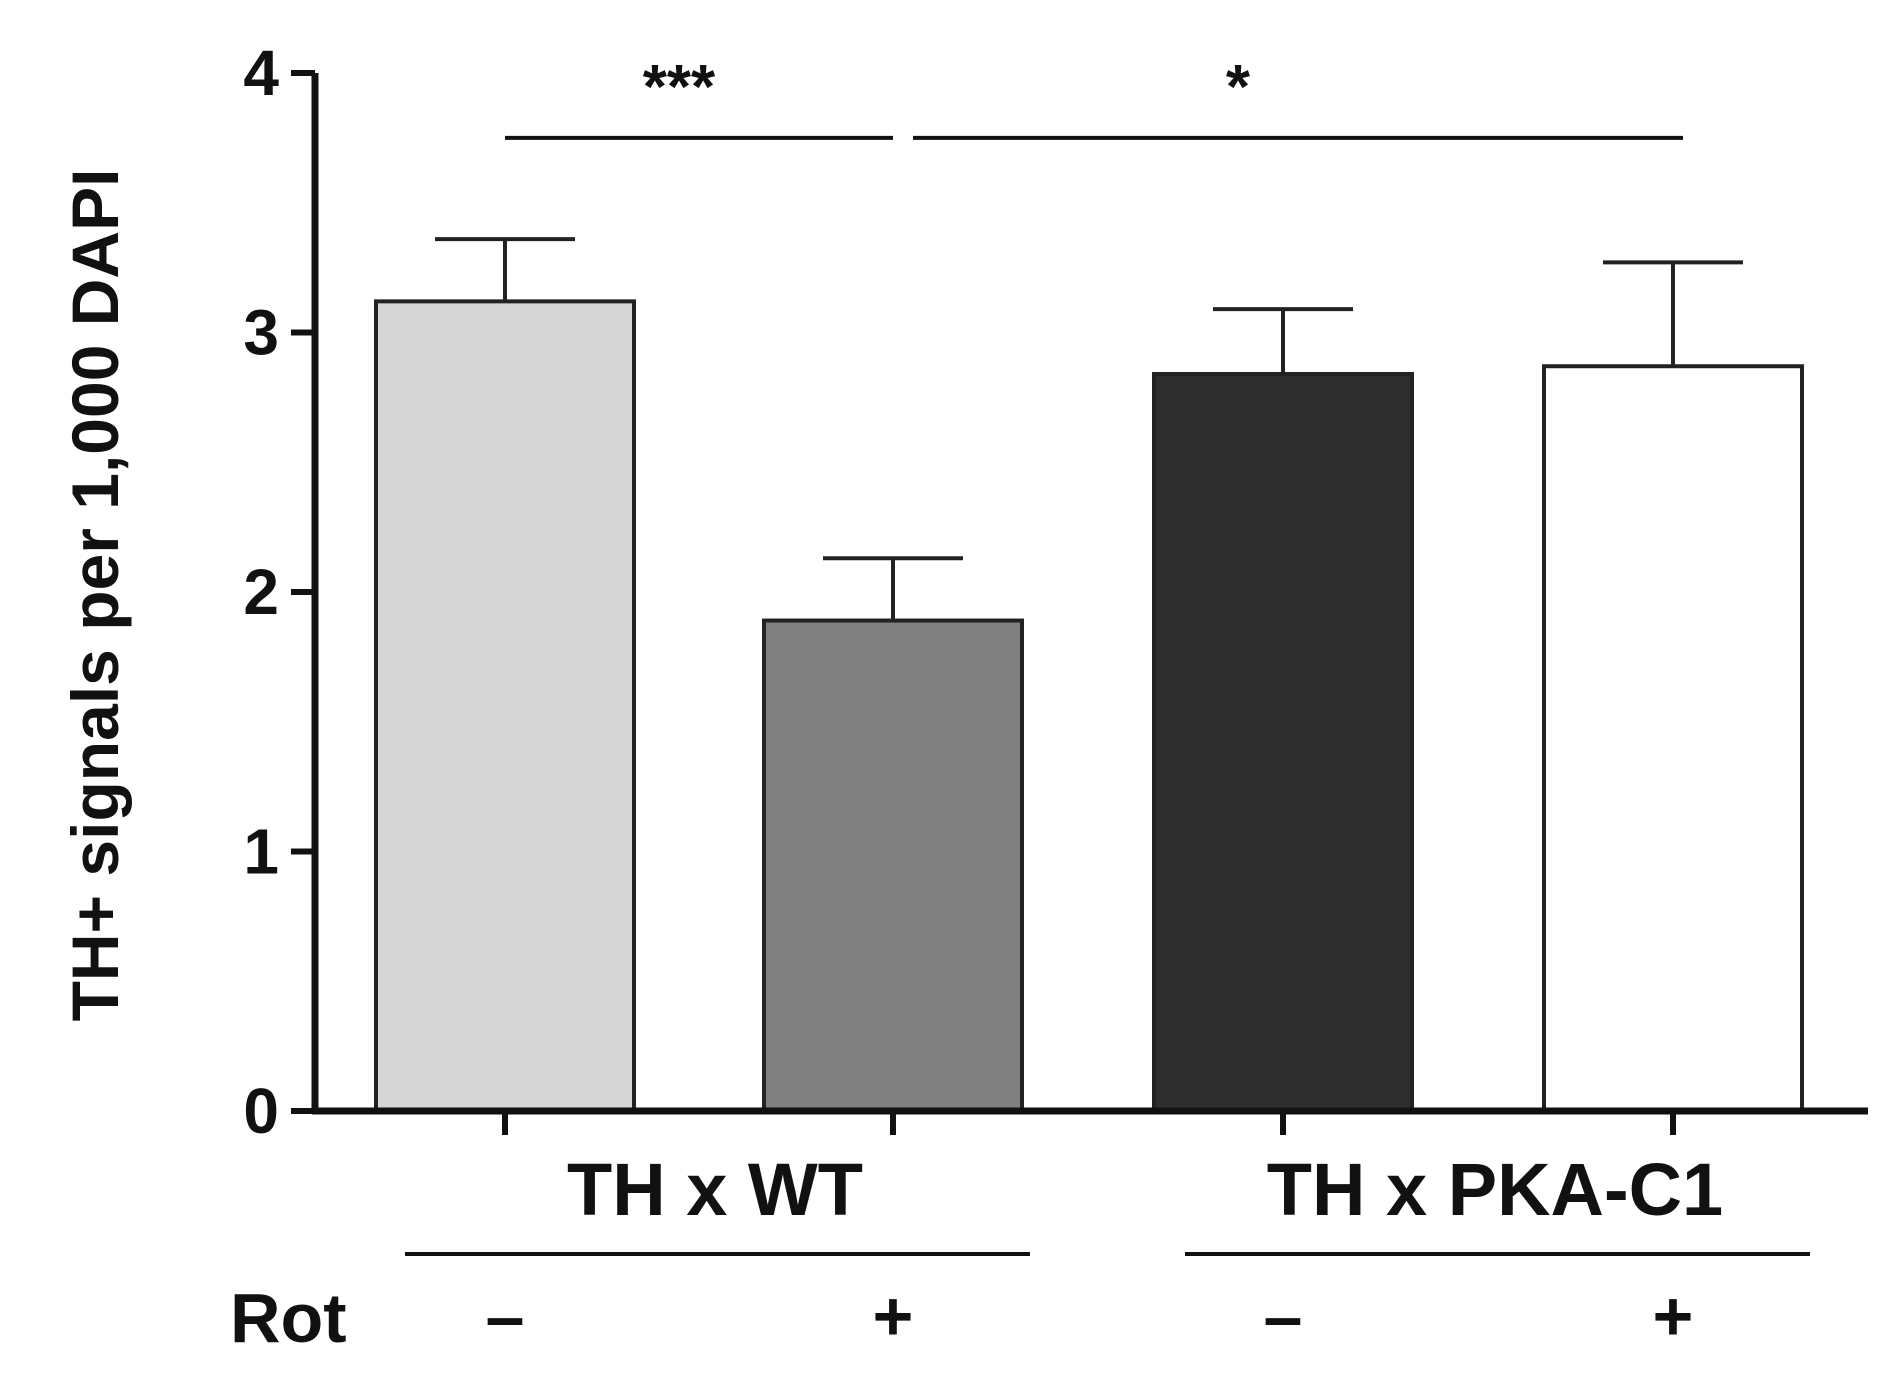 This screenshot has height=1380, width=1896. I want to click on significance-label-1: *, so click(1238, 87).